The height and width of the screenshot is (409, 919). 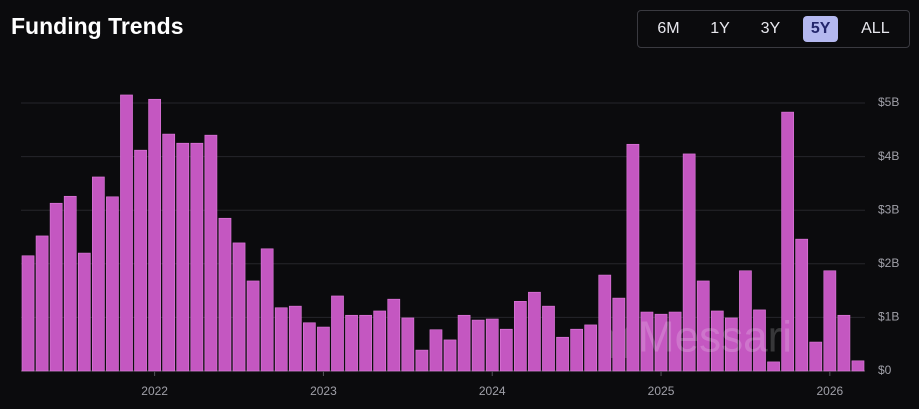 What do you see at coordinates (661, 391) in the screenshot?
I see `x-tick-label: 2025` at bounding box center [661, 391].